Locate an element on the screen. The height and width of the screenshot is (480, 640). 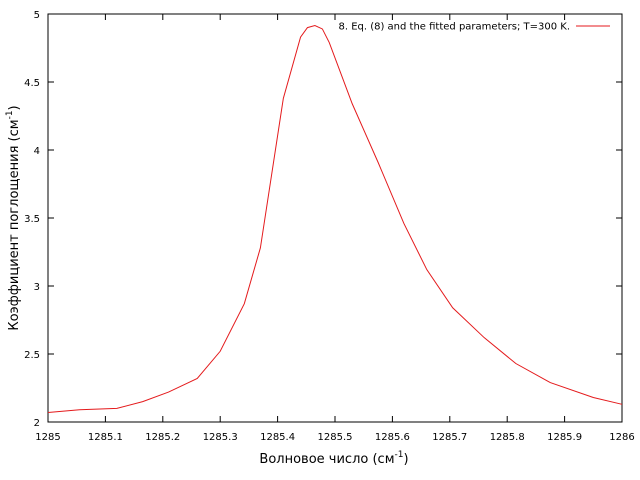
x-axis-label: Волновое число (см-1) is located at coordinates (333, 458).